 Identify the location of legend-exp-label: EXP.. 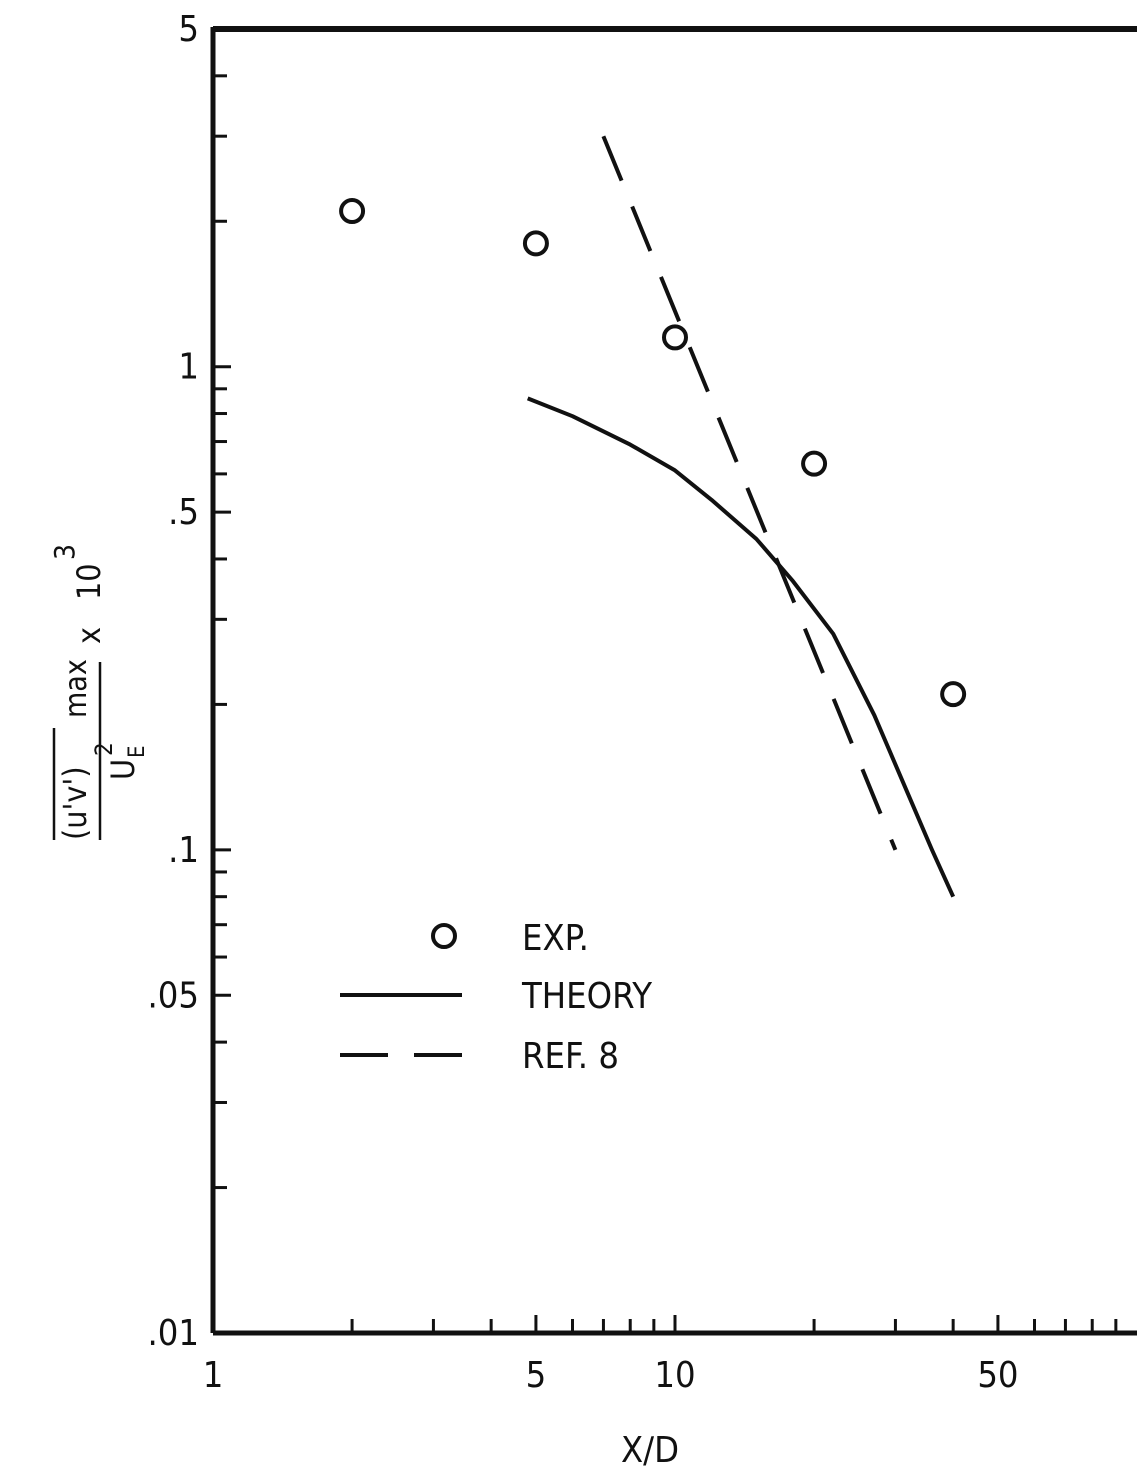
(555, 938).